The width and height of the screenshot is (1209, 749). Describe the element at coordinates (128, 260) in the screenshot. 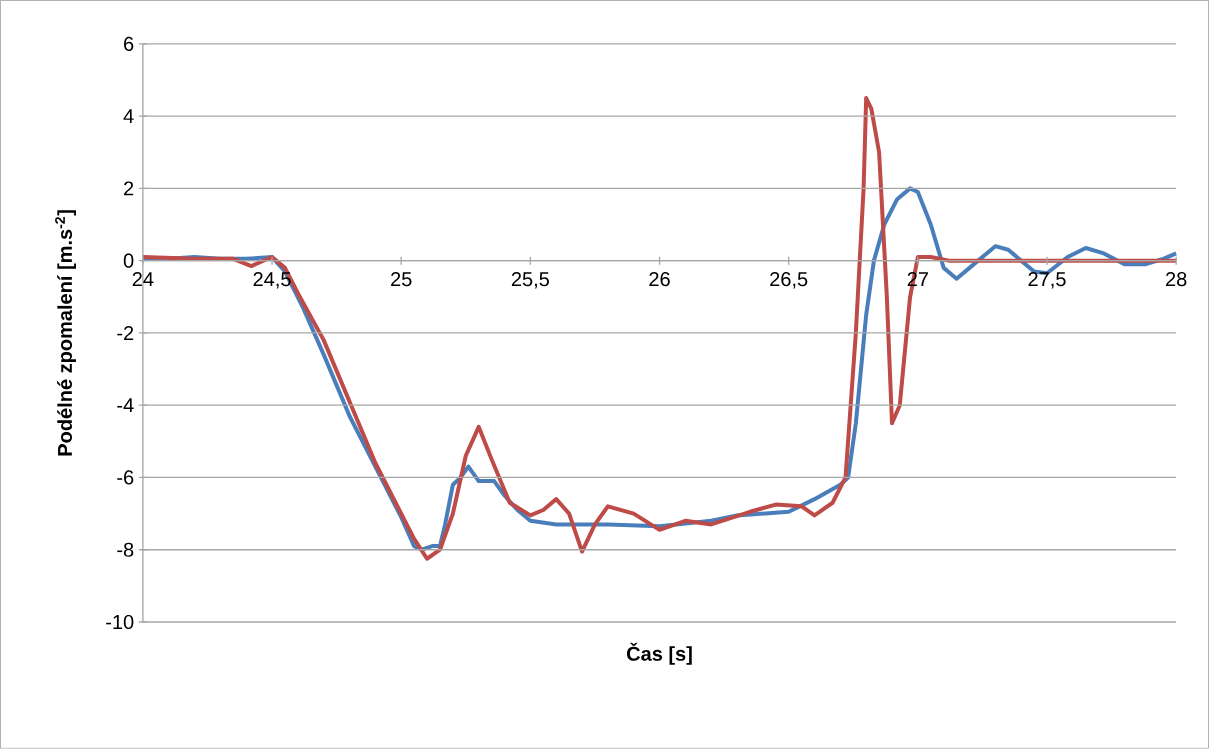

I see `y-tick-label: 0` at that location.